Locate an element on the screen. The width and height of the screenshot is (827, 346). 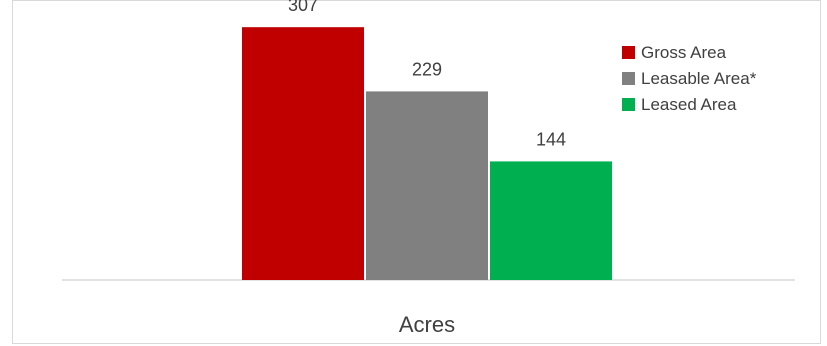
legend: Gross Area Leasable Area* Leased Area is located at coordinates (689, 78).